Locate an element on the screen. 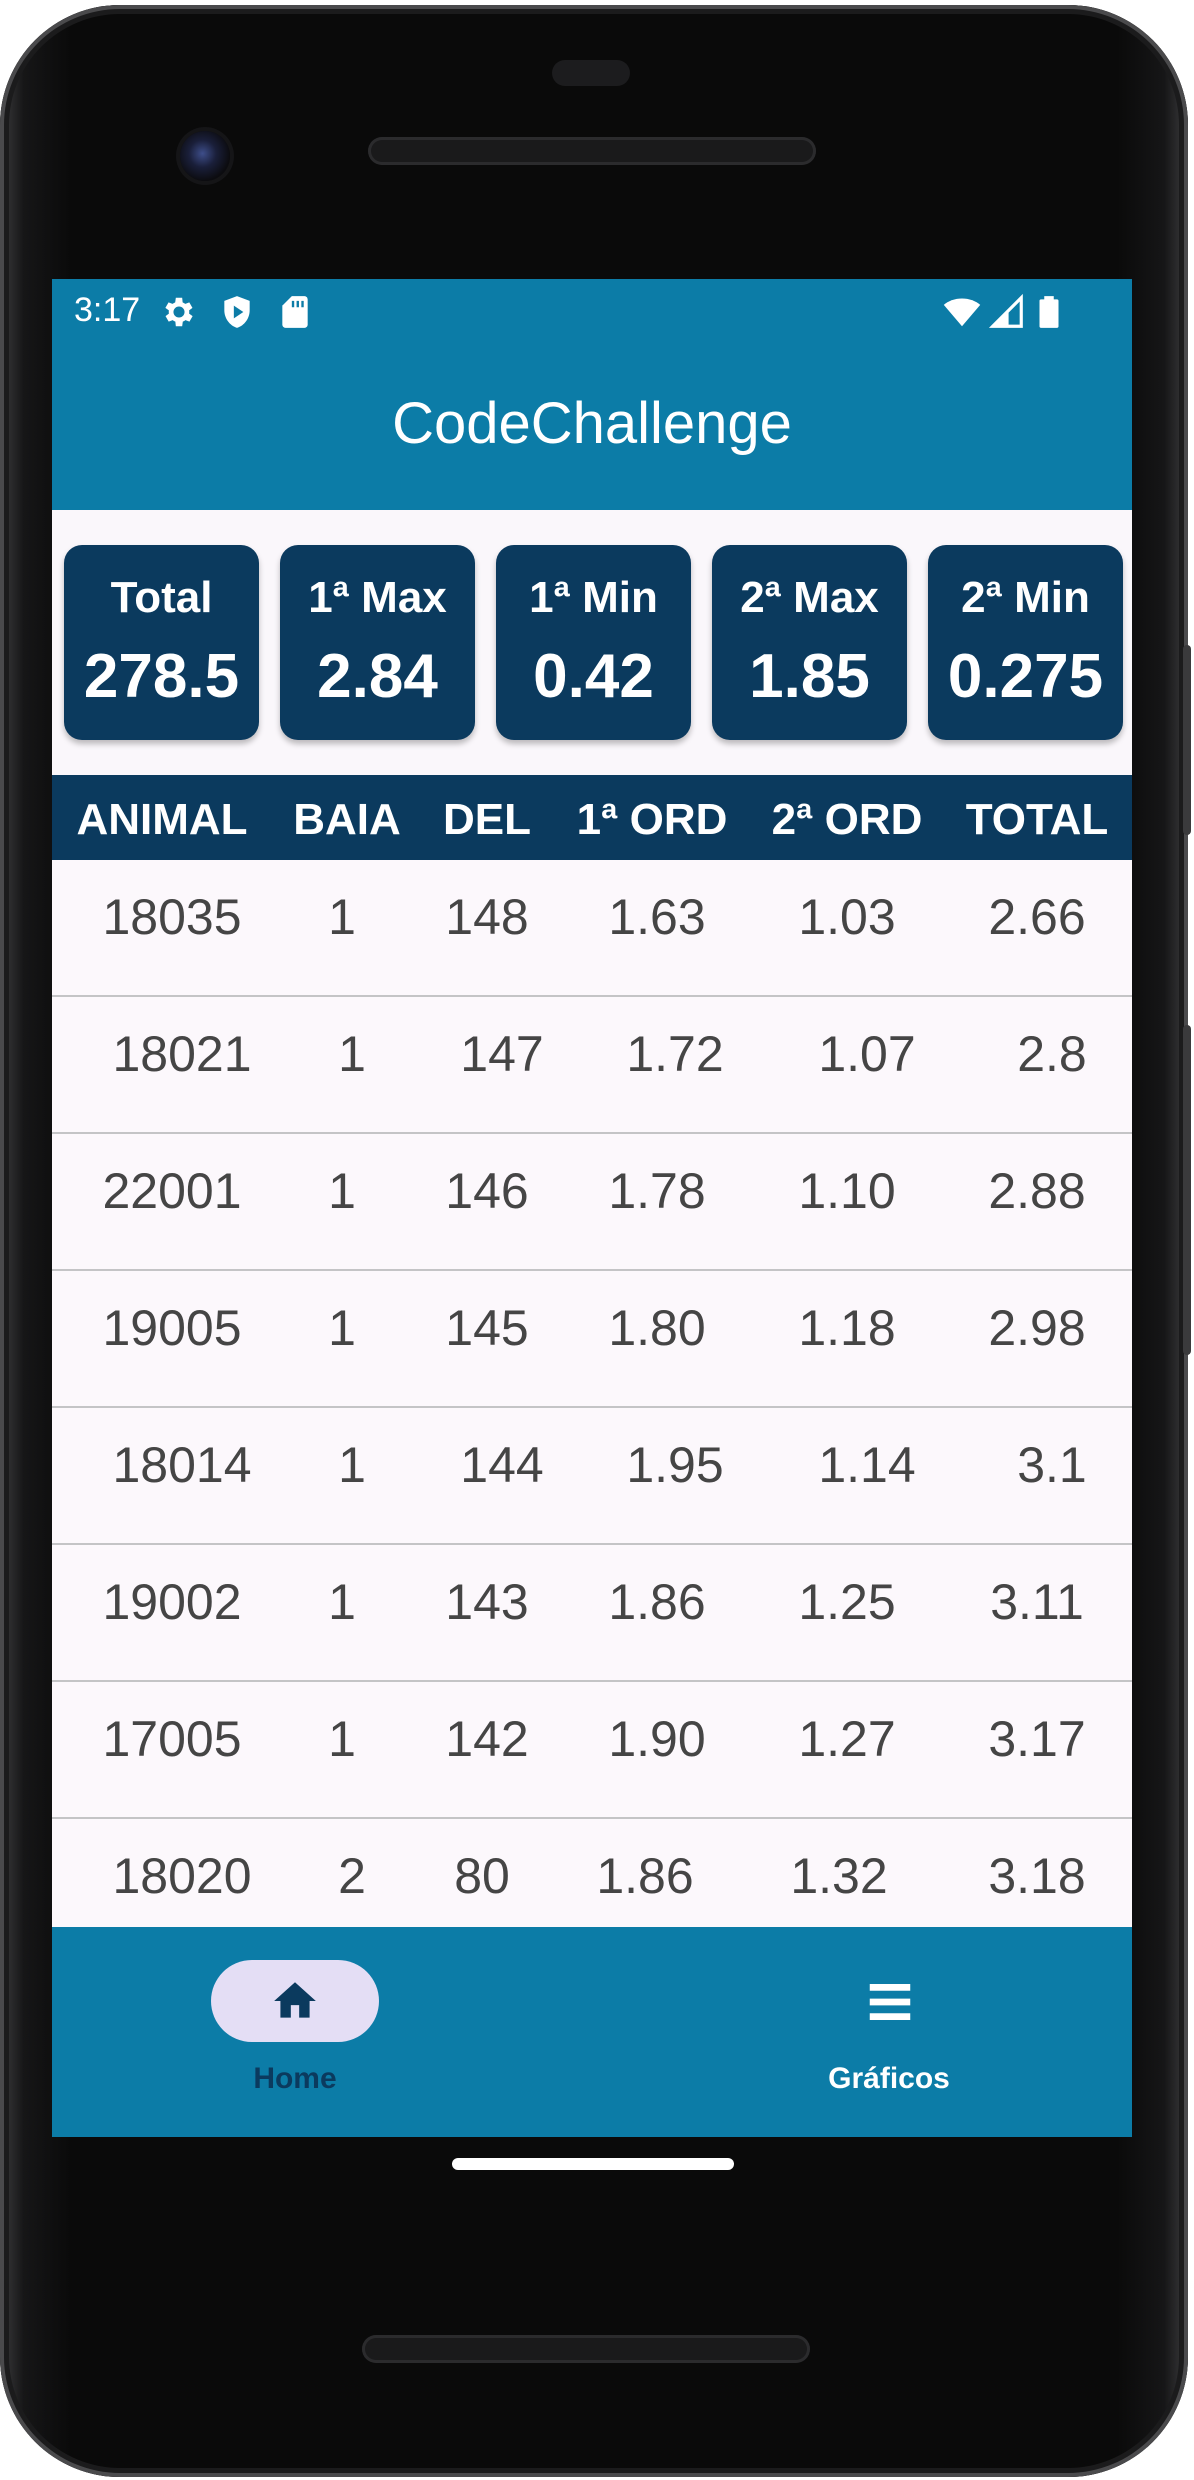  summary-card-second-max: 2ª Max 1.85 is located at coordinates (809, 642).